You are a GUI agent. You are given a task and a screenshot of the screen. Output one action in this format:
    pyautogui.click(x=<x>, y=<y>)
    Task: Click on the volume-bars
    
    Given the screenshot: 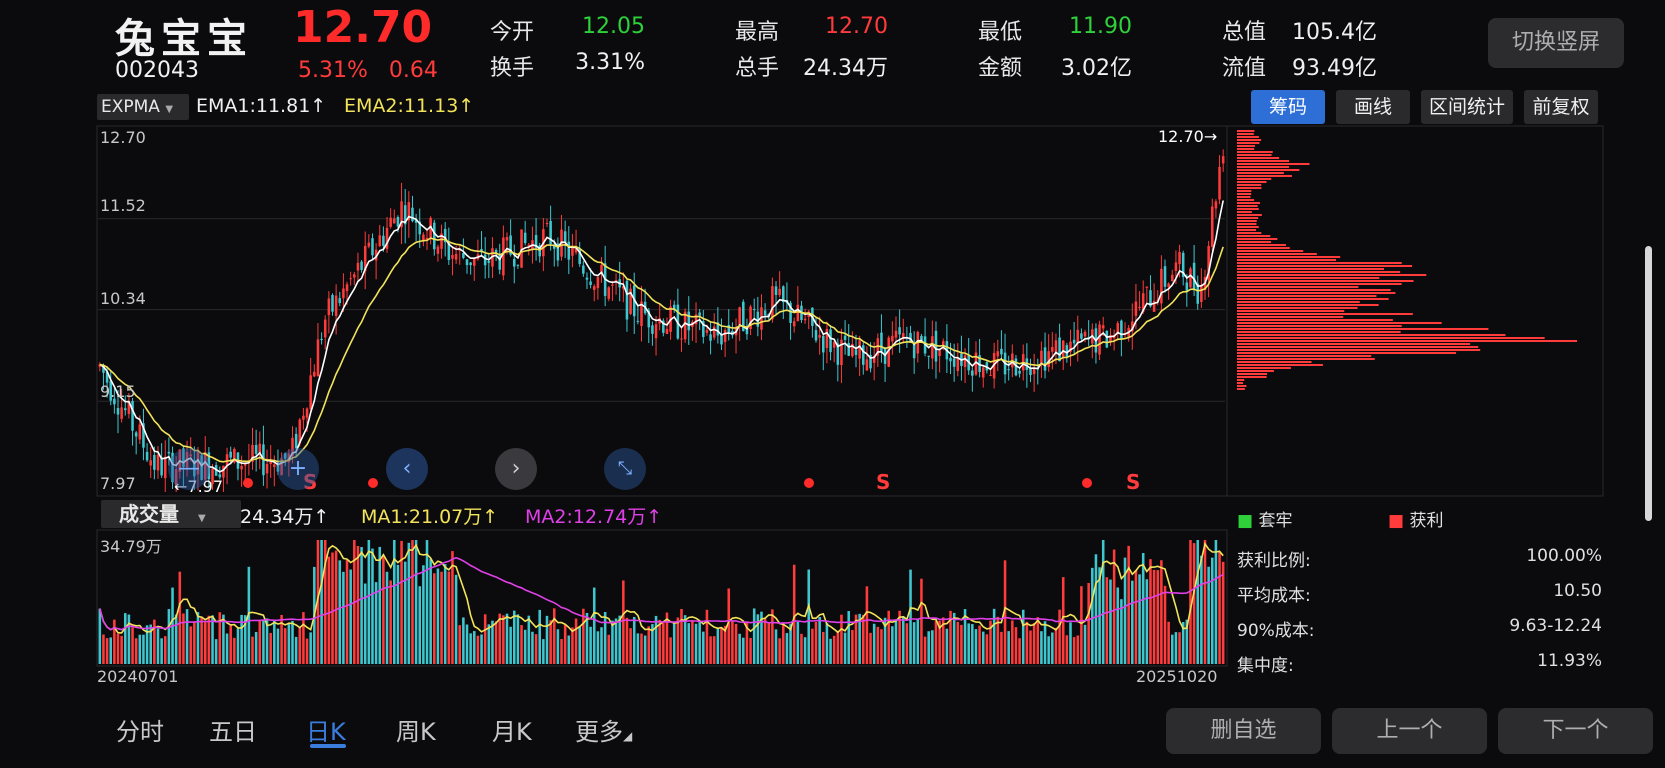 What is the action you would take?
    pyautogui.click(x=661, y=602)
    